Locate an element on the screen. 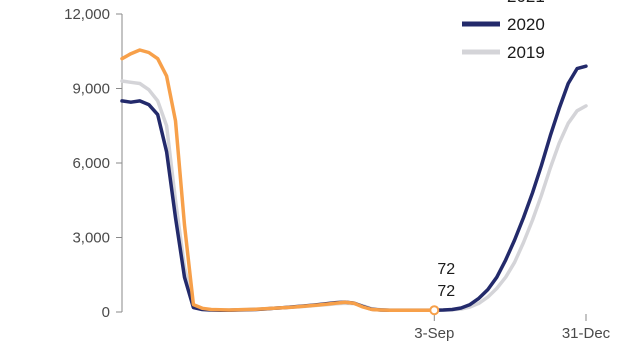 The height and width of the screenshot is (360, 620). legend-label-2020: 2020 is located at coordinates (526, 24).